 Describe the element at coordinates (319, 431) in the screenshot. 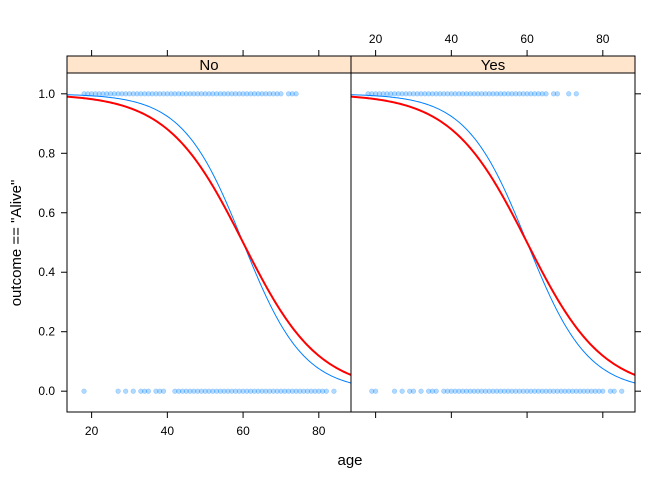

I see `x-tick-label: 80` at that location.